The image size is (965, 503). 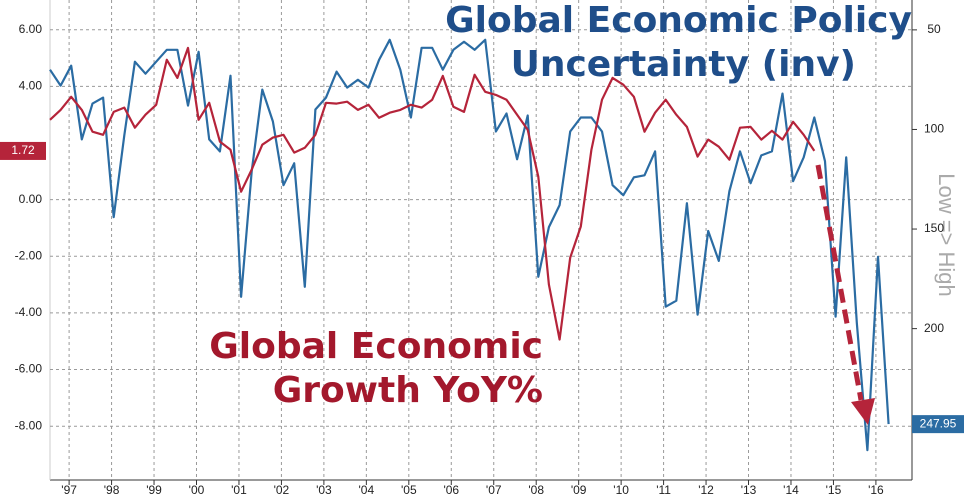 I want to click on y-tick-label: -2.00, so click(x=29, y=255).